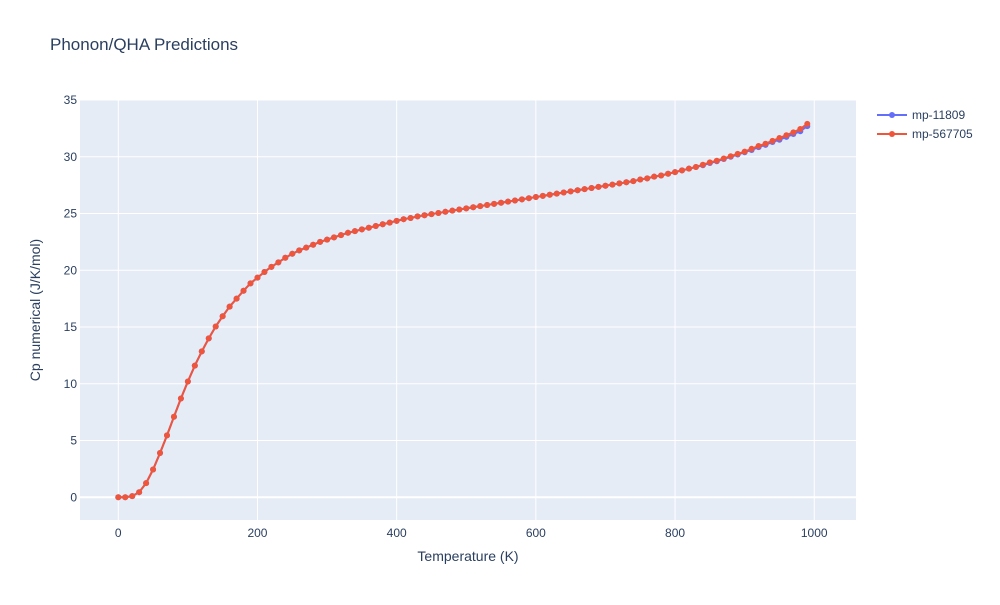  Describe the element at coordinates (921, 115) in the screenshot. I see `legend-item: mp-11809` at that location.